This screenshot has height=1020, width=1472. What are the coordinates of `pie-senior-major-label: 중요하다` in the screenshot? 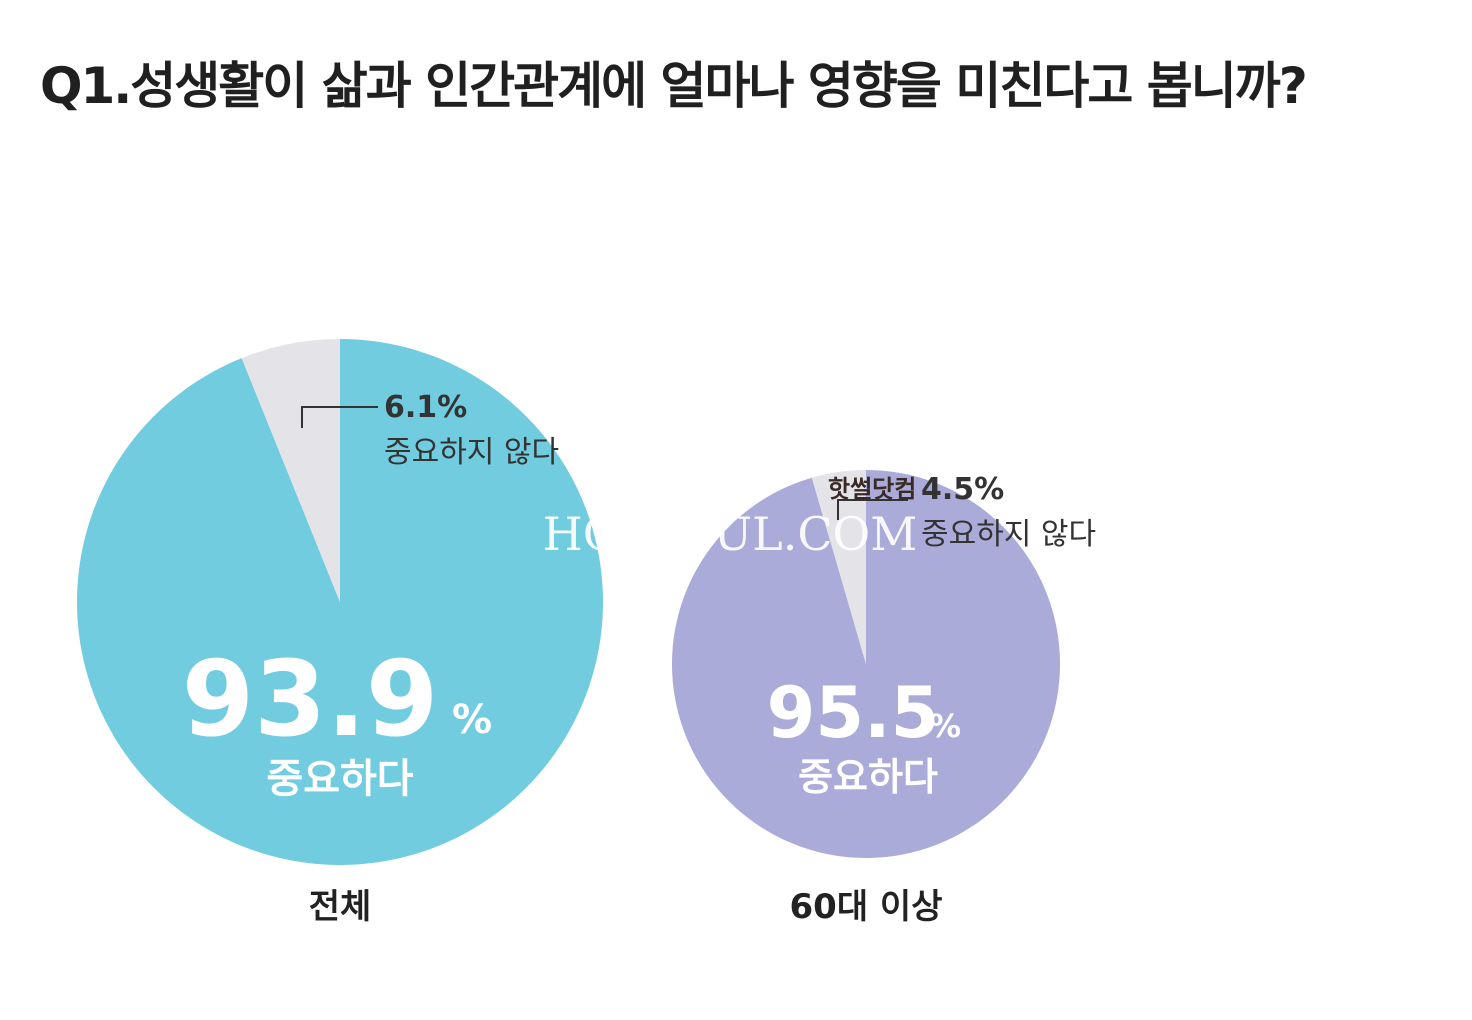 It's located at (868, 777).